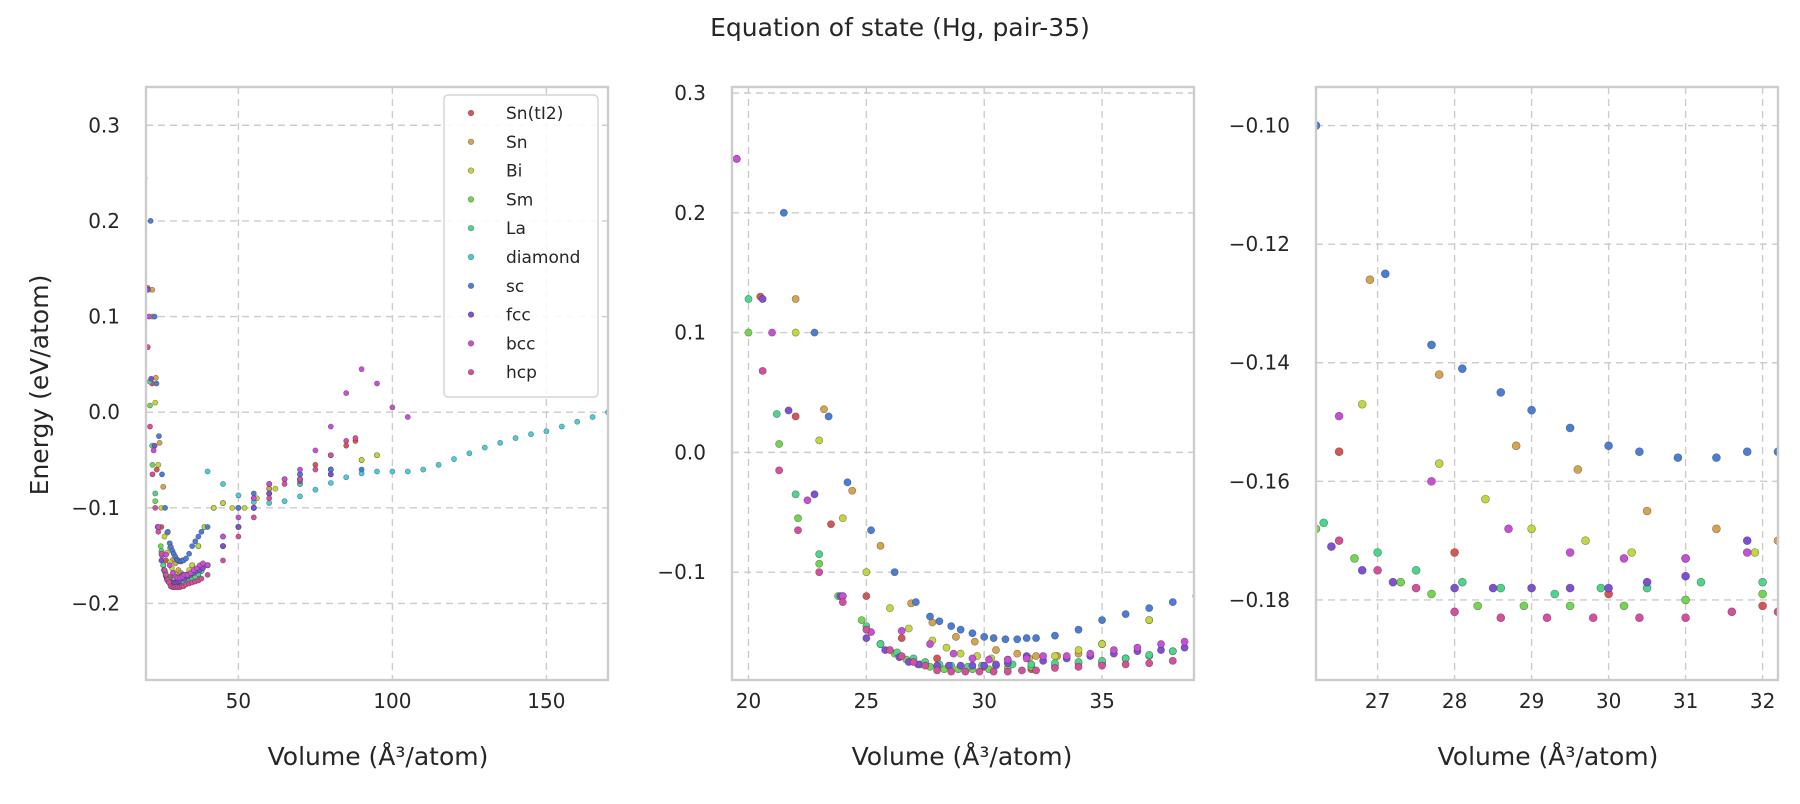 The height and width of the screenshot is (804, 1800). What do you see at coordinates (900, 27) in the screenshot?
I see `figure-title: Equation of state (Hg, pair-35)` at bounding box center [900, 27].